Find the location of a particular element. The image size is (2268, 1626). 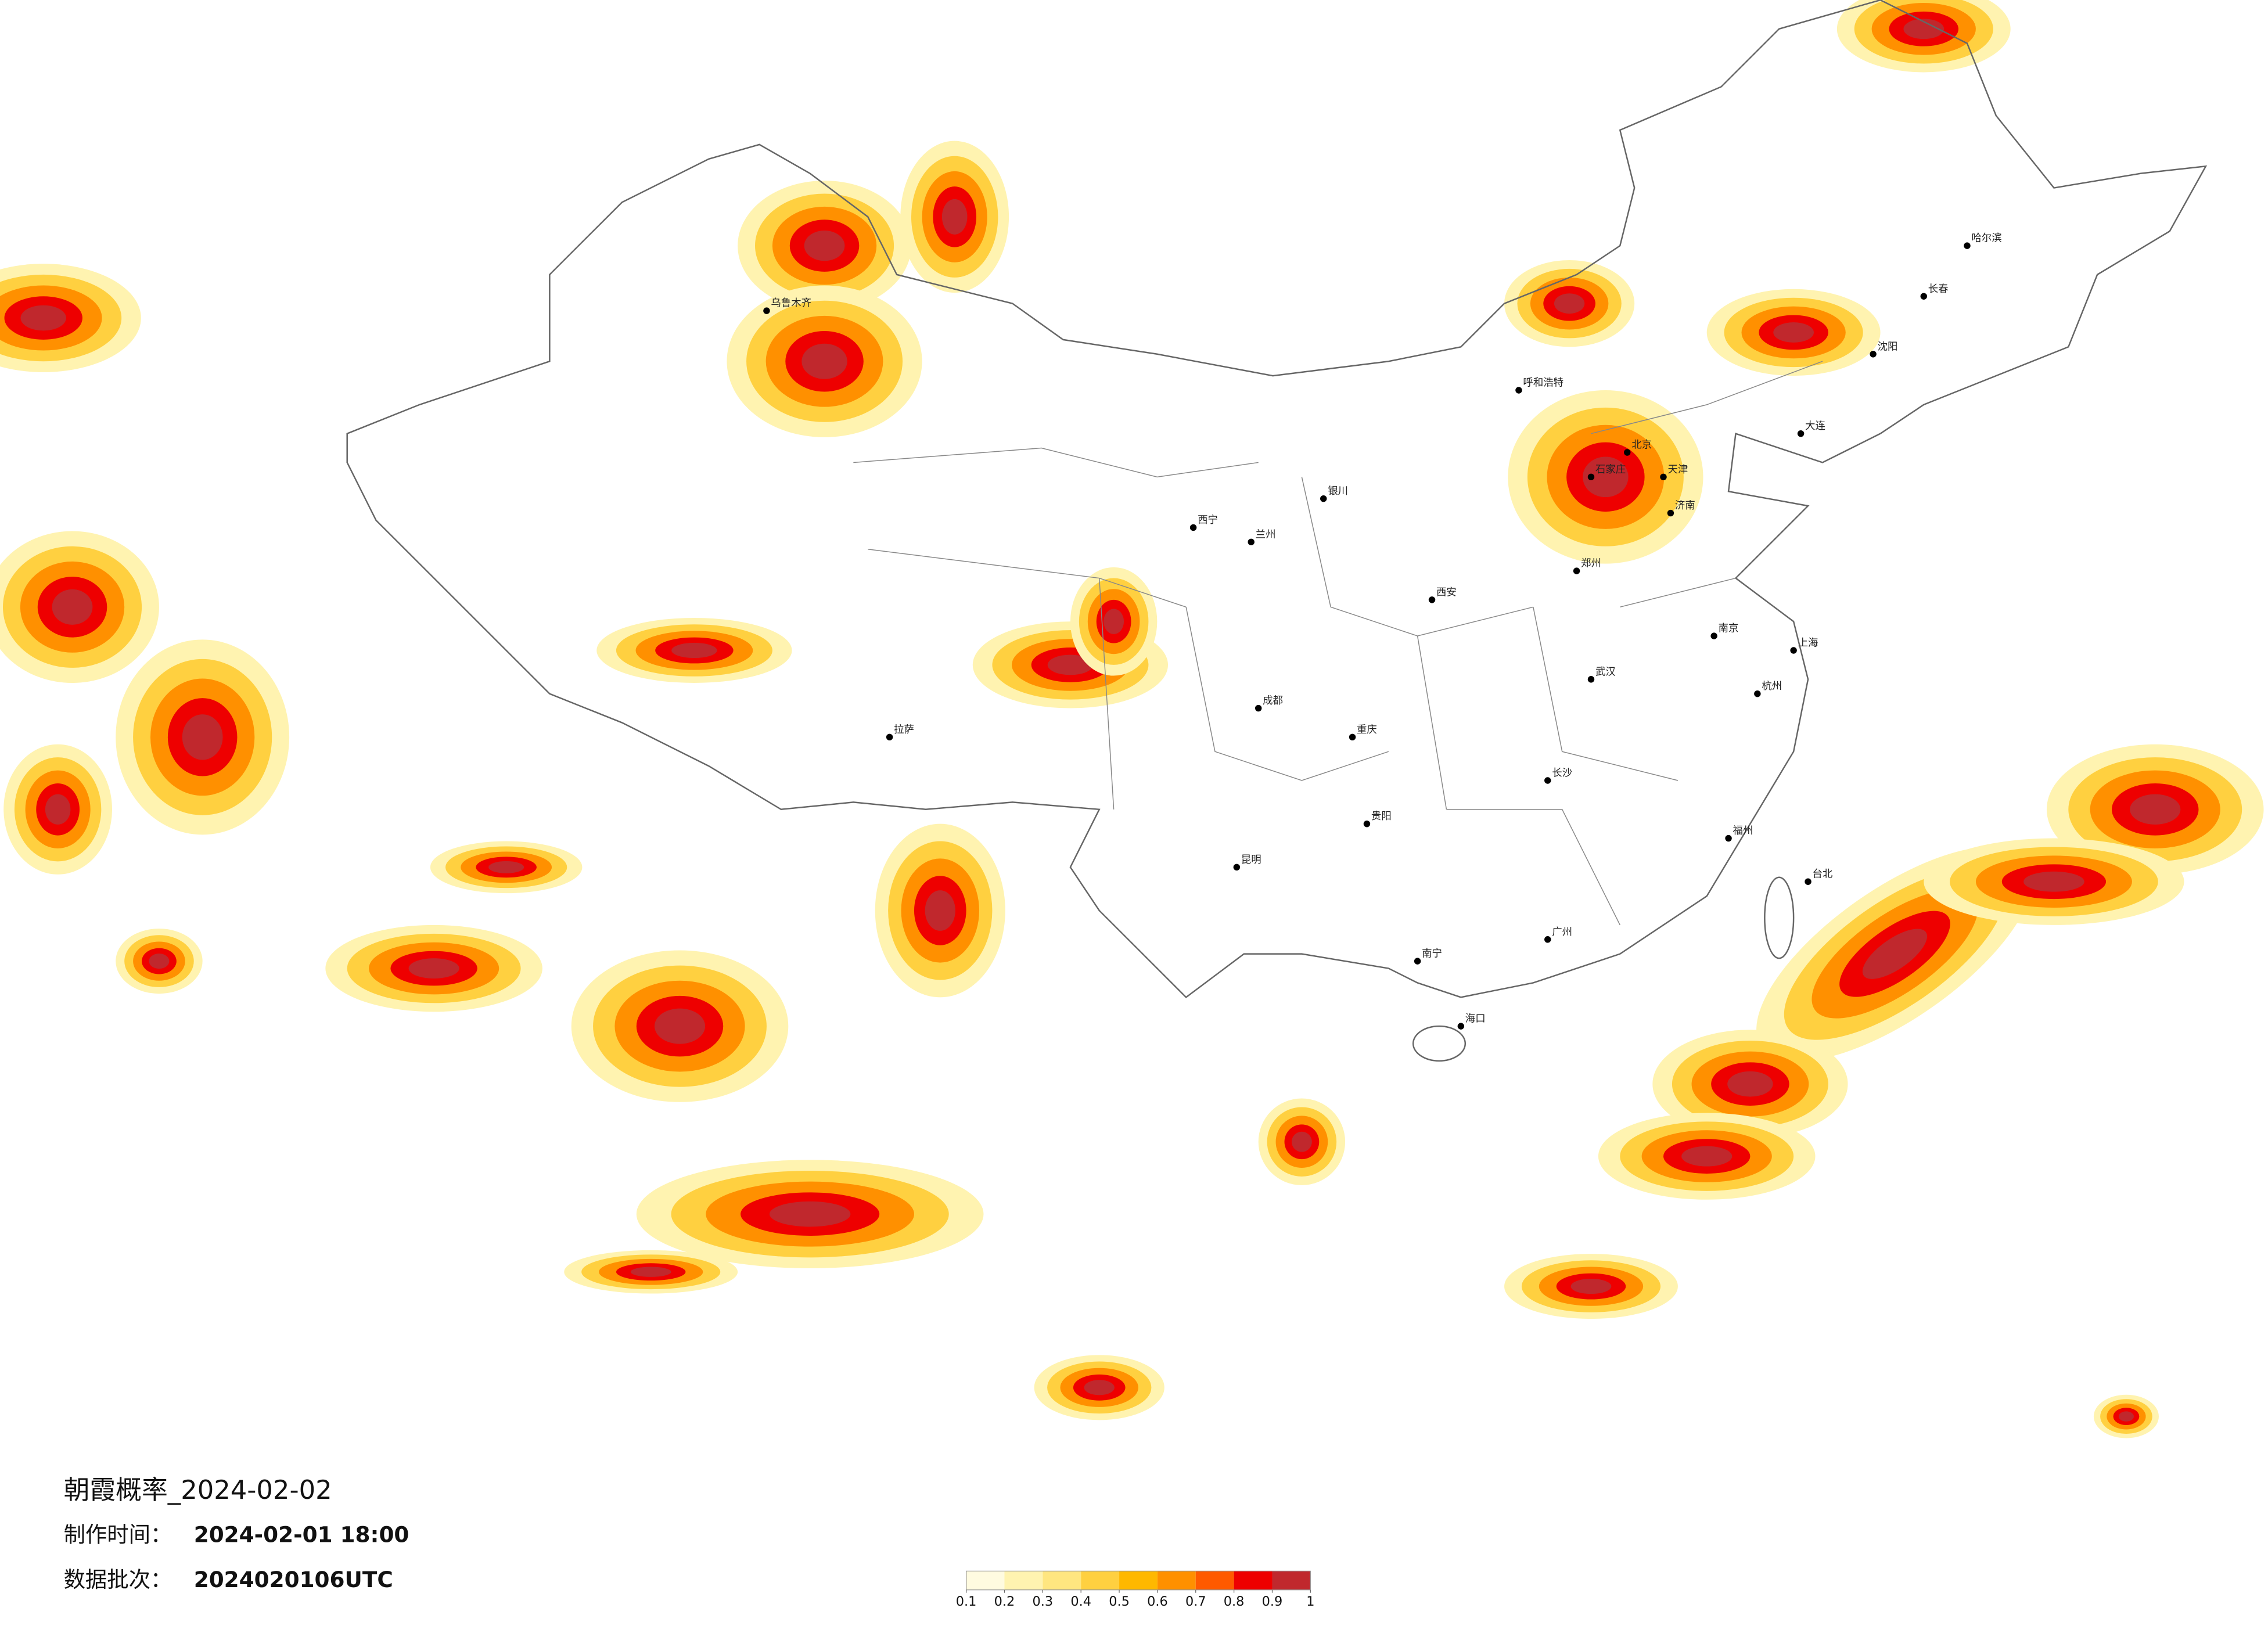

colorbar-frame is located at coordinates (1138, 1581).